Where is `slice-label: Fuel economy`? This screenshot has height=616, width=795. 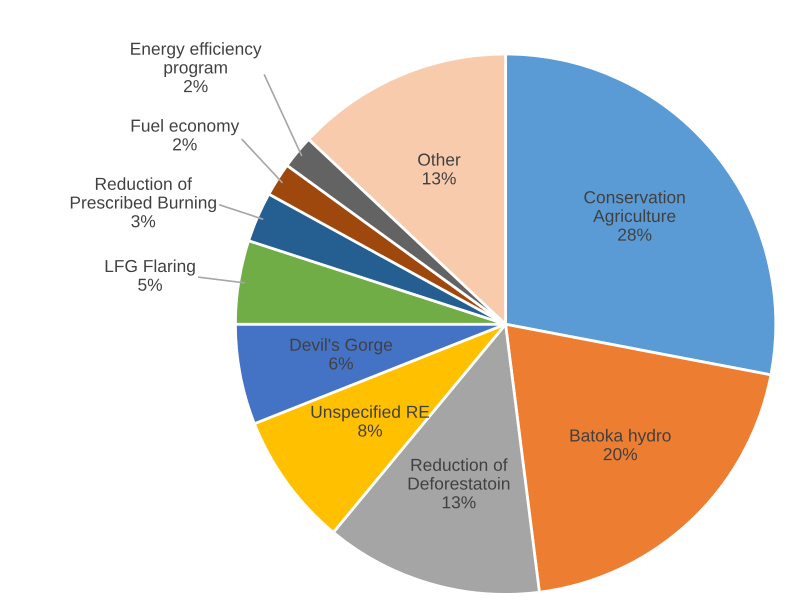 slice-label: Fuel economy is located at coordinates (186, 127).